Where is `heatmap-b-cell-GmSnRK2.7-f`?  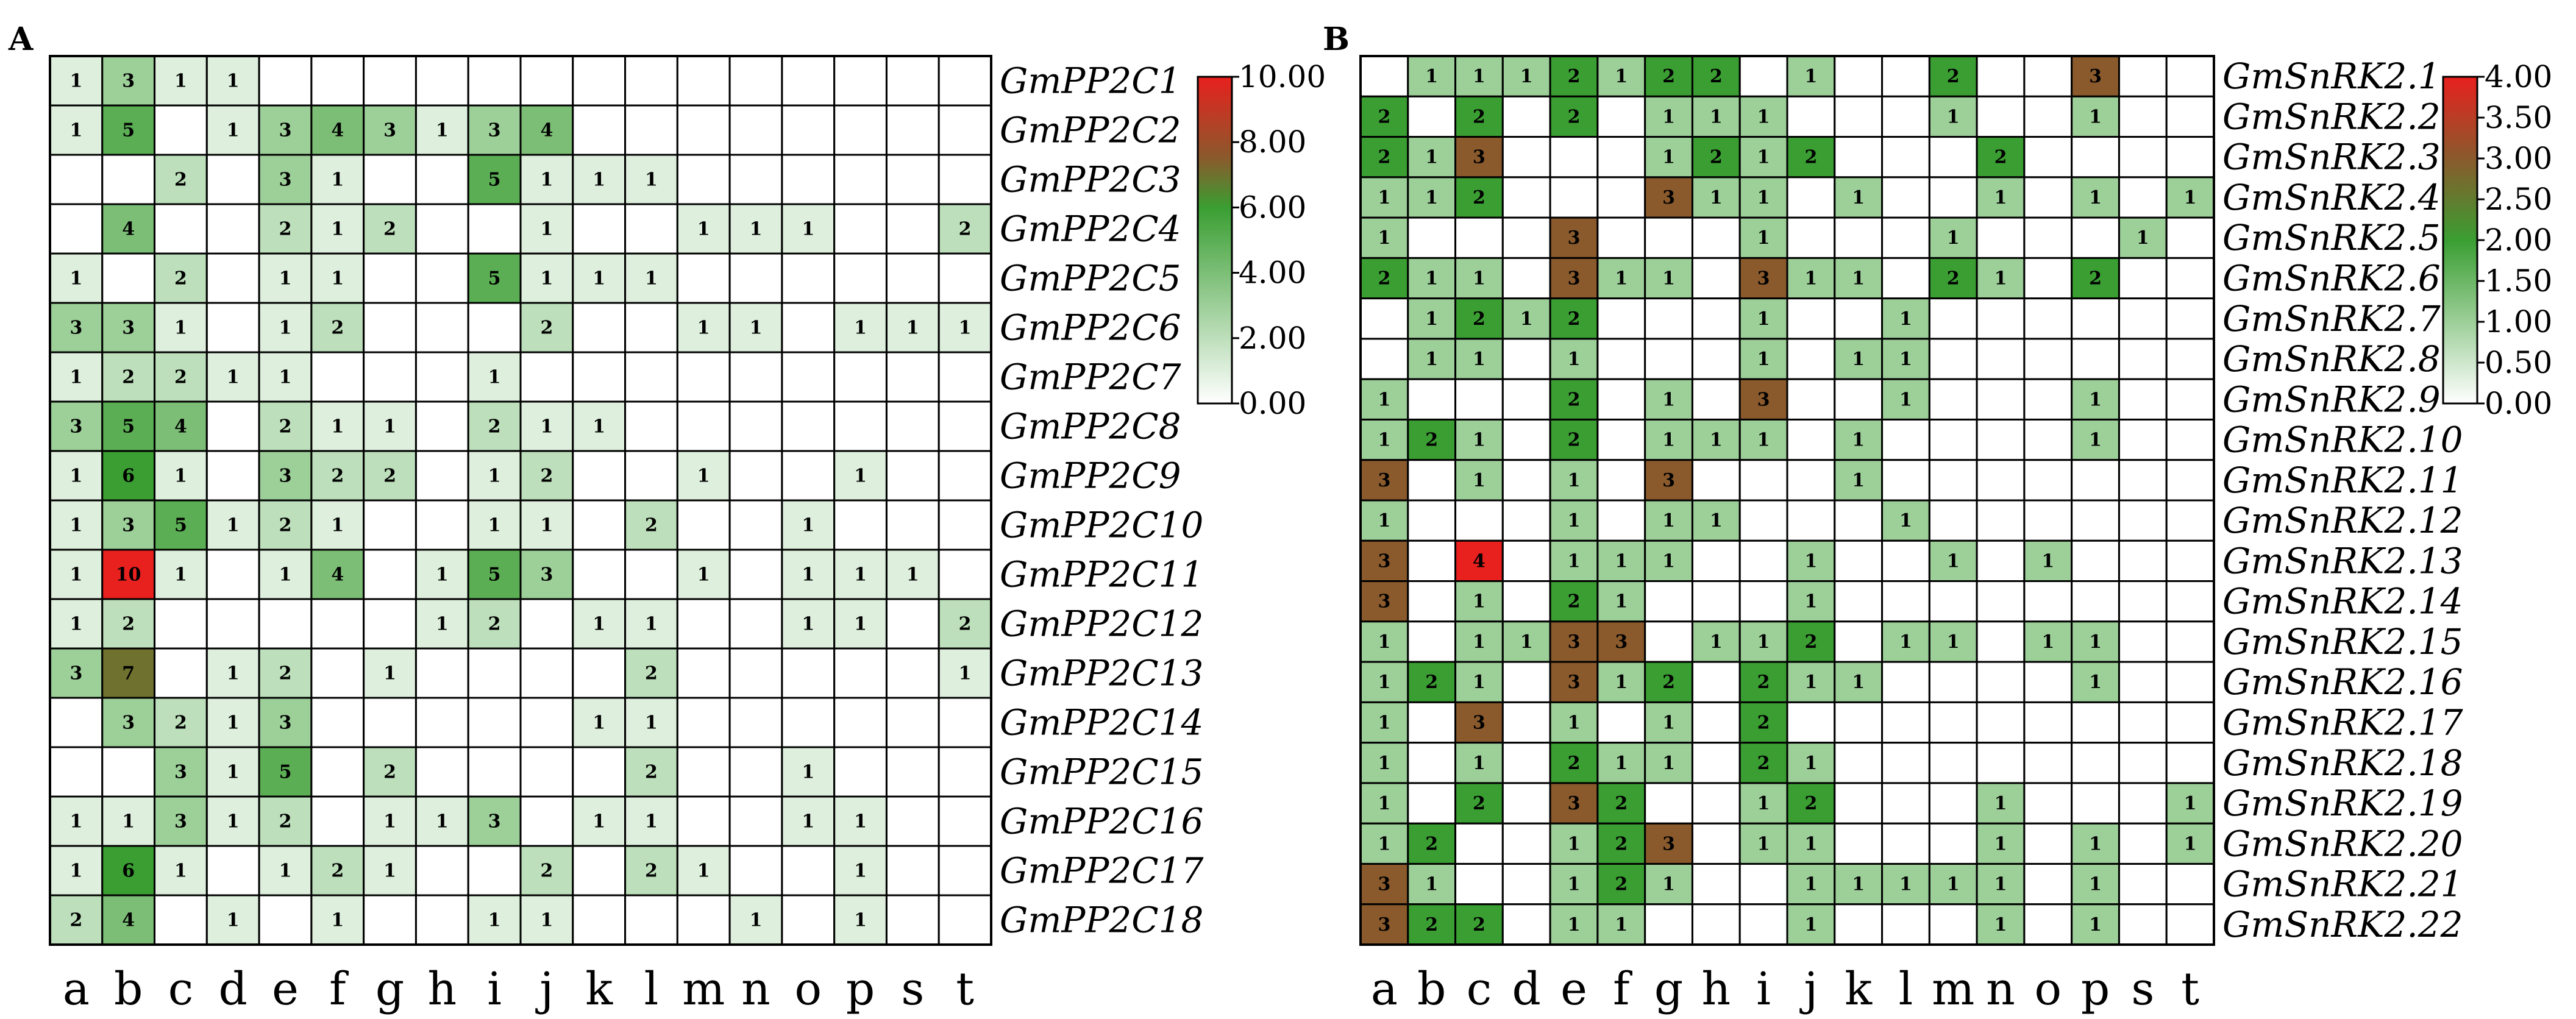
heatmap-b-cell-GmSnRK2.7-f is located at coordinates (1621, 318).